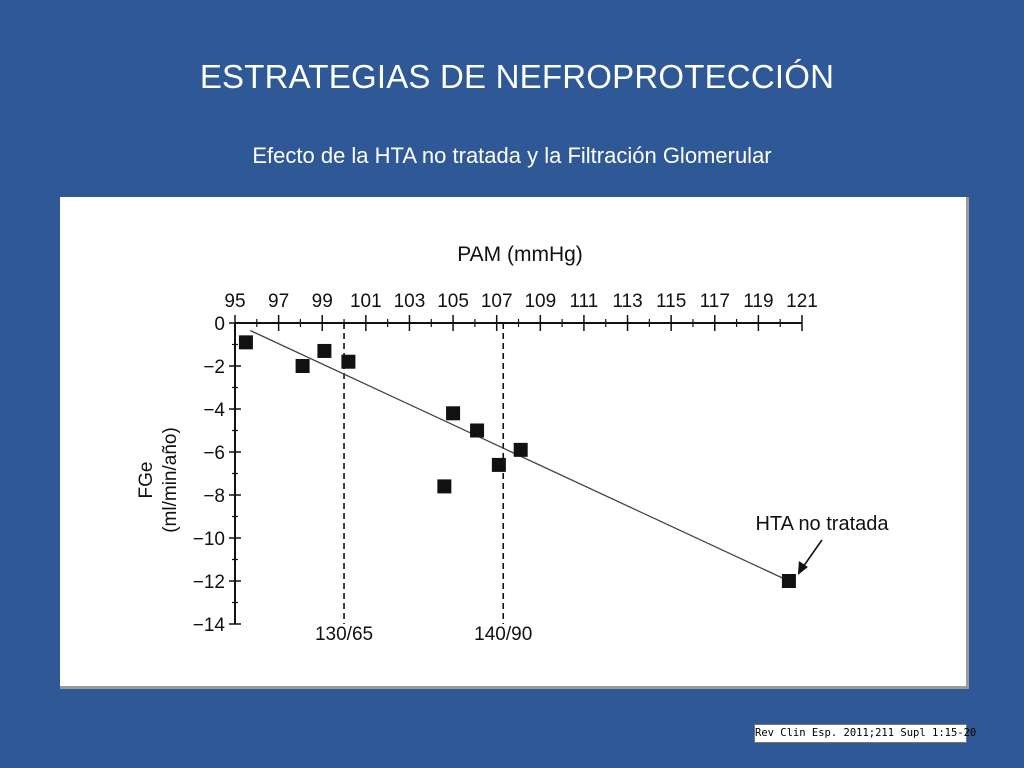  What do you see at coordinates (366, 301) in the screenshot?
I see `x-tick-label: 101` at bounding box center [366, 301].